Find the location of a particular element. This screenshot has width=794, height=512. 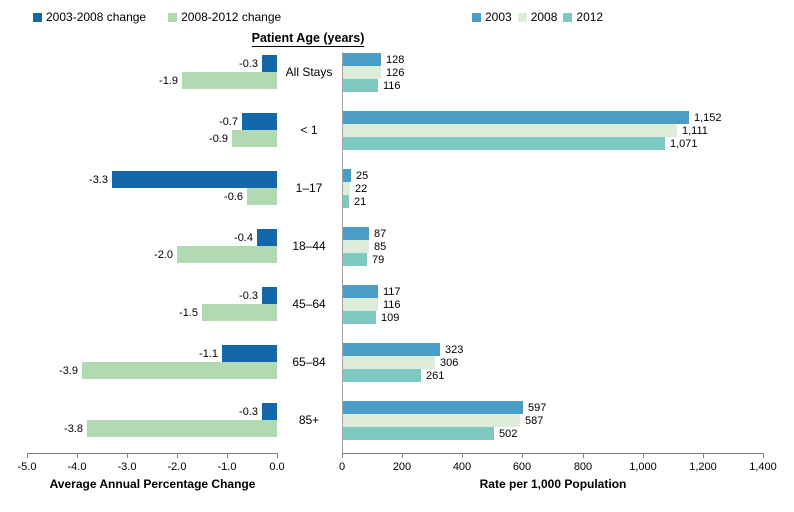

value-label-2012: 79 is located at coordinates (378, 259).